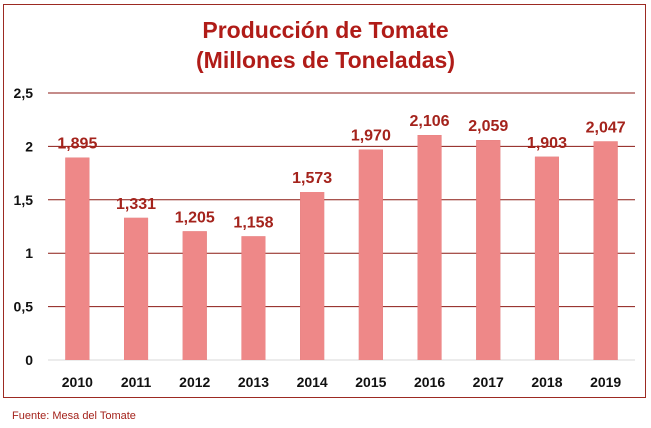 The width and height of the screenshot is (651, 428). What do you see at coordinates (488, 126) in the screenshot?
I see `data-label: 2,059` at bounding box center [488, 126].